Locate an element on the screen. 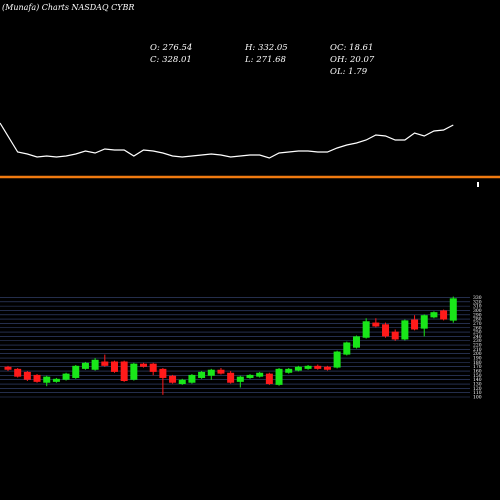 The width and height of the screenshot is (500, 500). stat-label: OH: 20.07 is located at coordinates (352, 60).